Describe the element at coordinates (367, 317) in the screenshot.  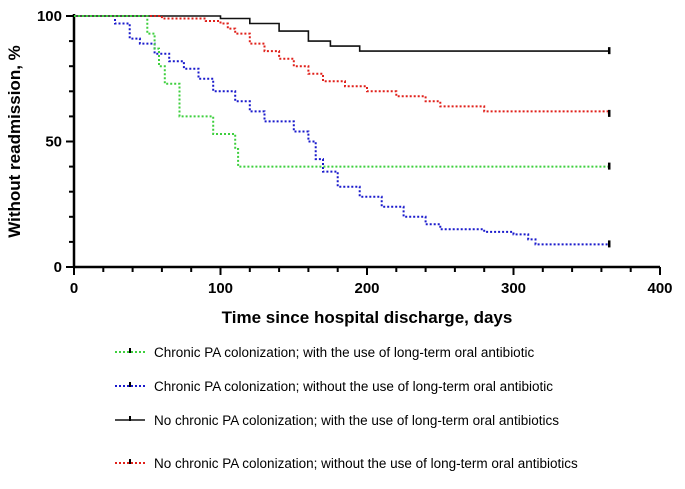
I see `x-axis-title: Time since hospital discharge, days` at that location.